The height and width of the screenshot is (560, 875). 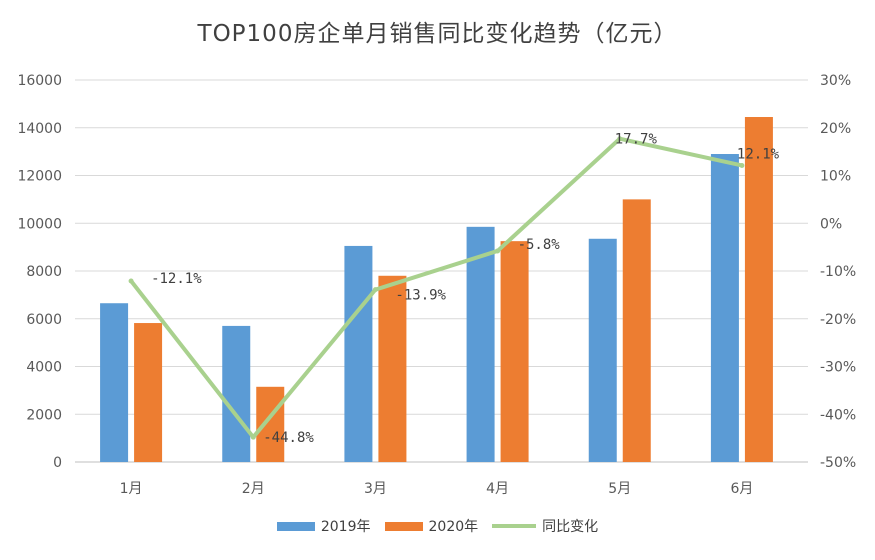 I want to click on y-right-tick-label: 10%, so click(x=835, y=177).